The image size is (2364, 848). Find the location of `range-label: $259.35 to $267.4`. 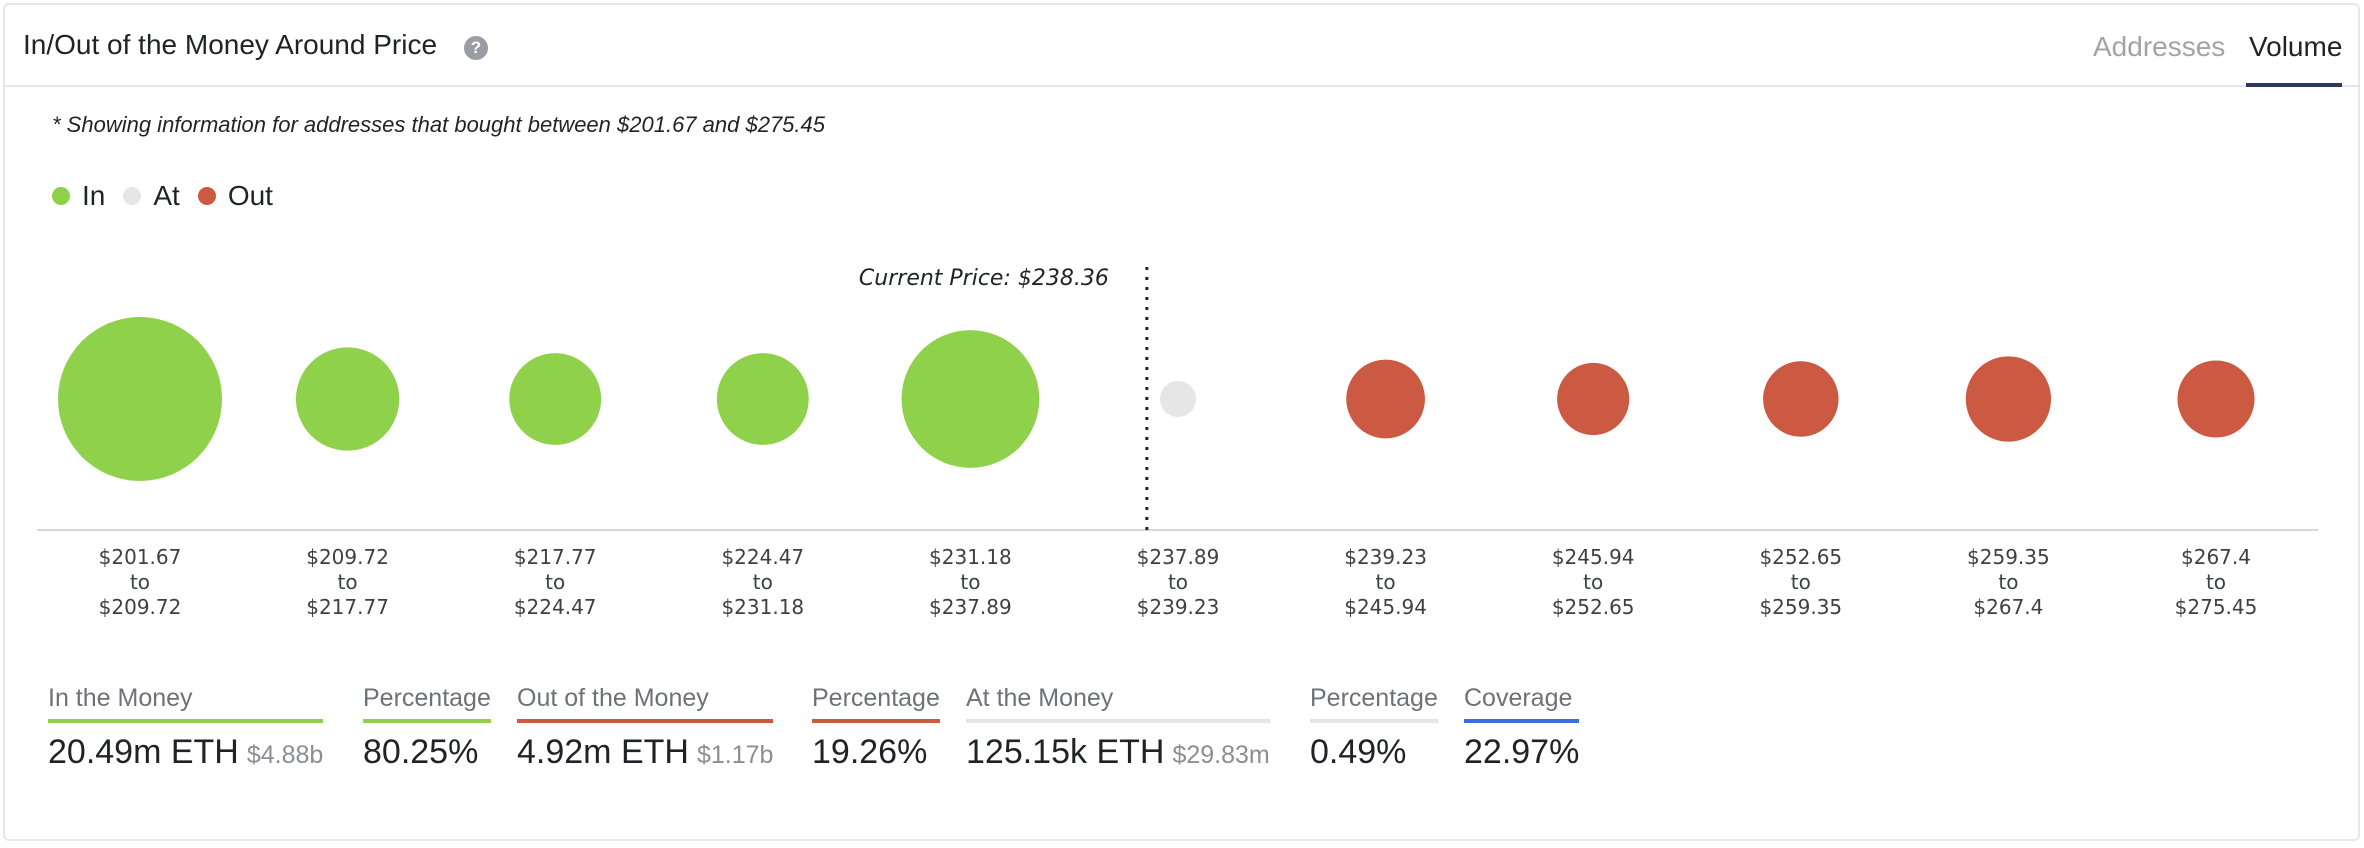

range-label: $259.35 to $267.4 is located at coordinates (2008, 582).